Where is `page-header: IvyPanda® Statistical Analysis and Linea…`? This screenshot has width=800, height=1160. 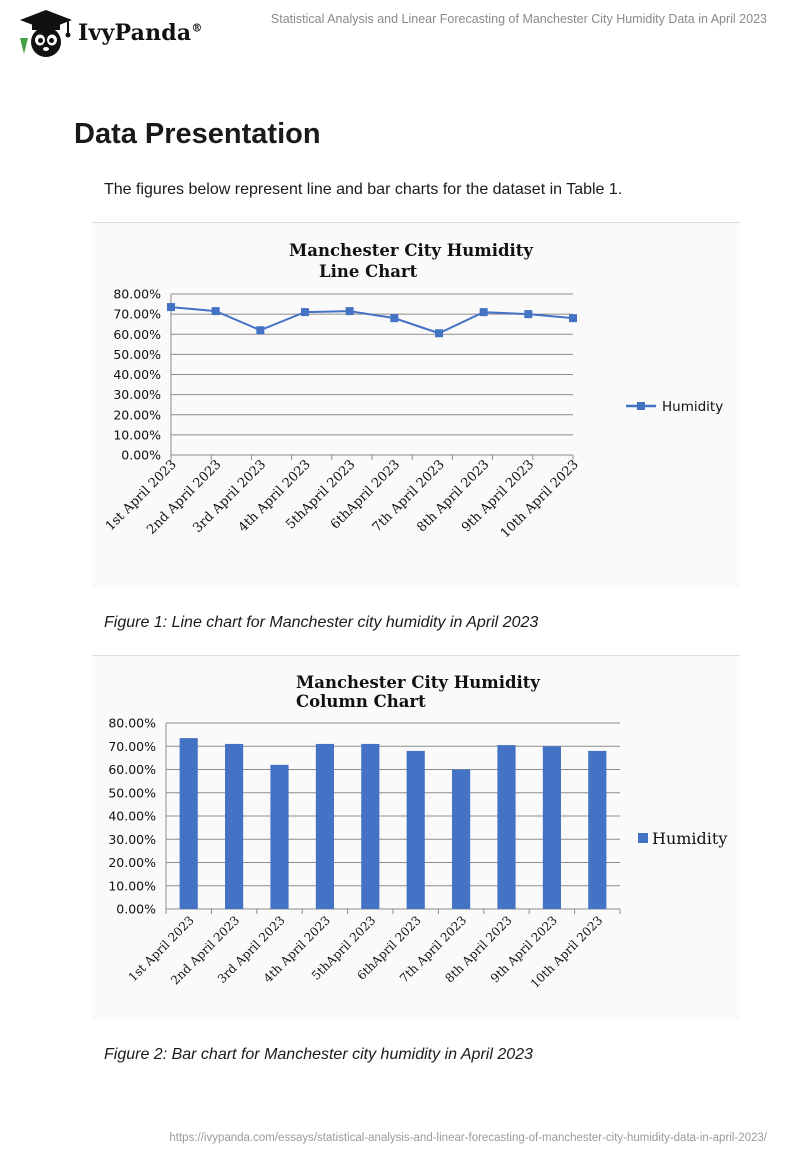 page-header: IvyPanda® Statistical Analysis and Linea… is located at coordinates (400, 35).